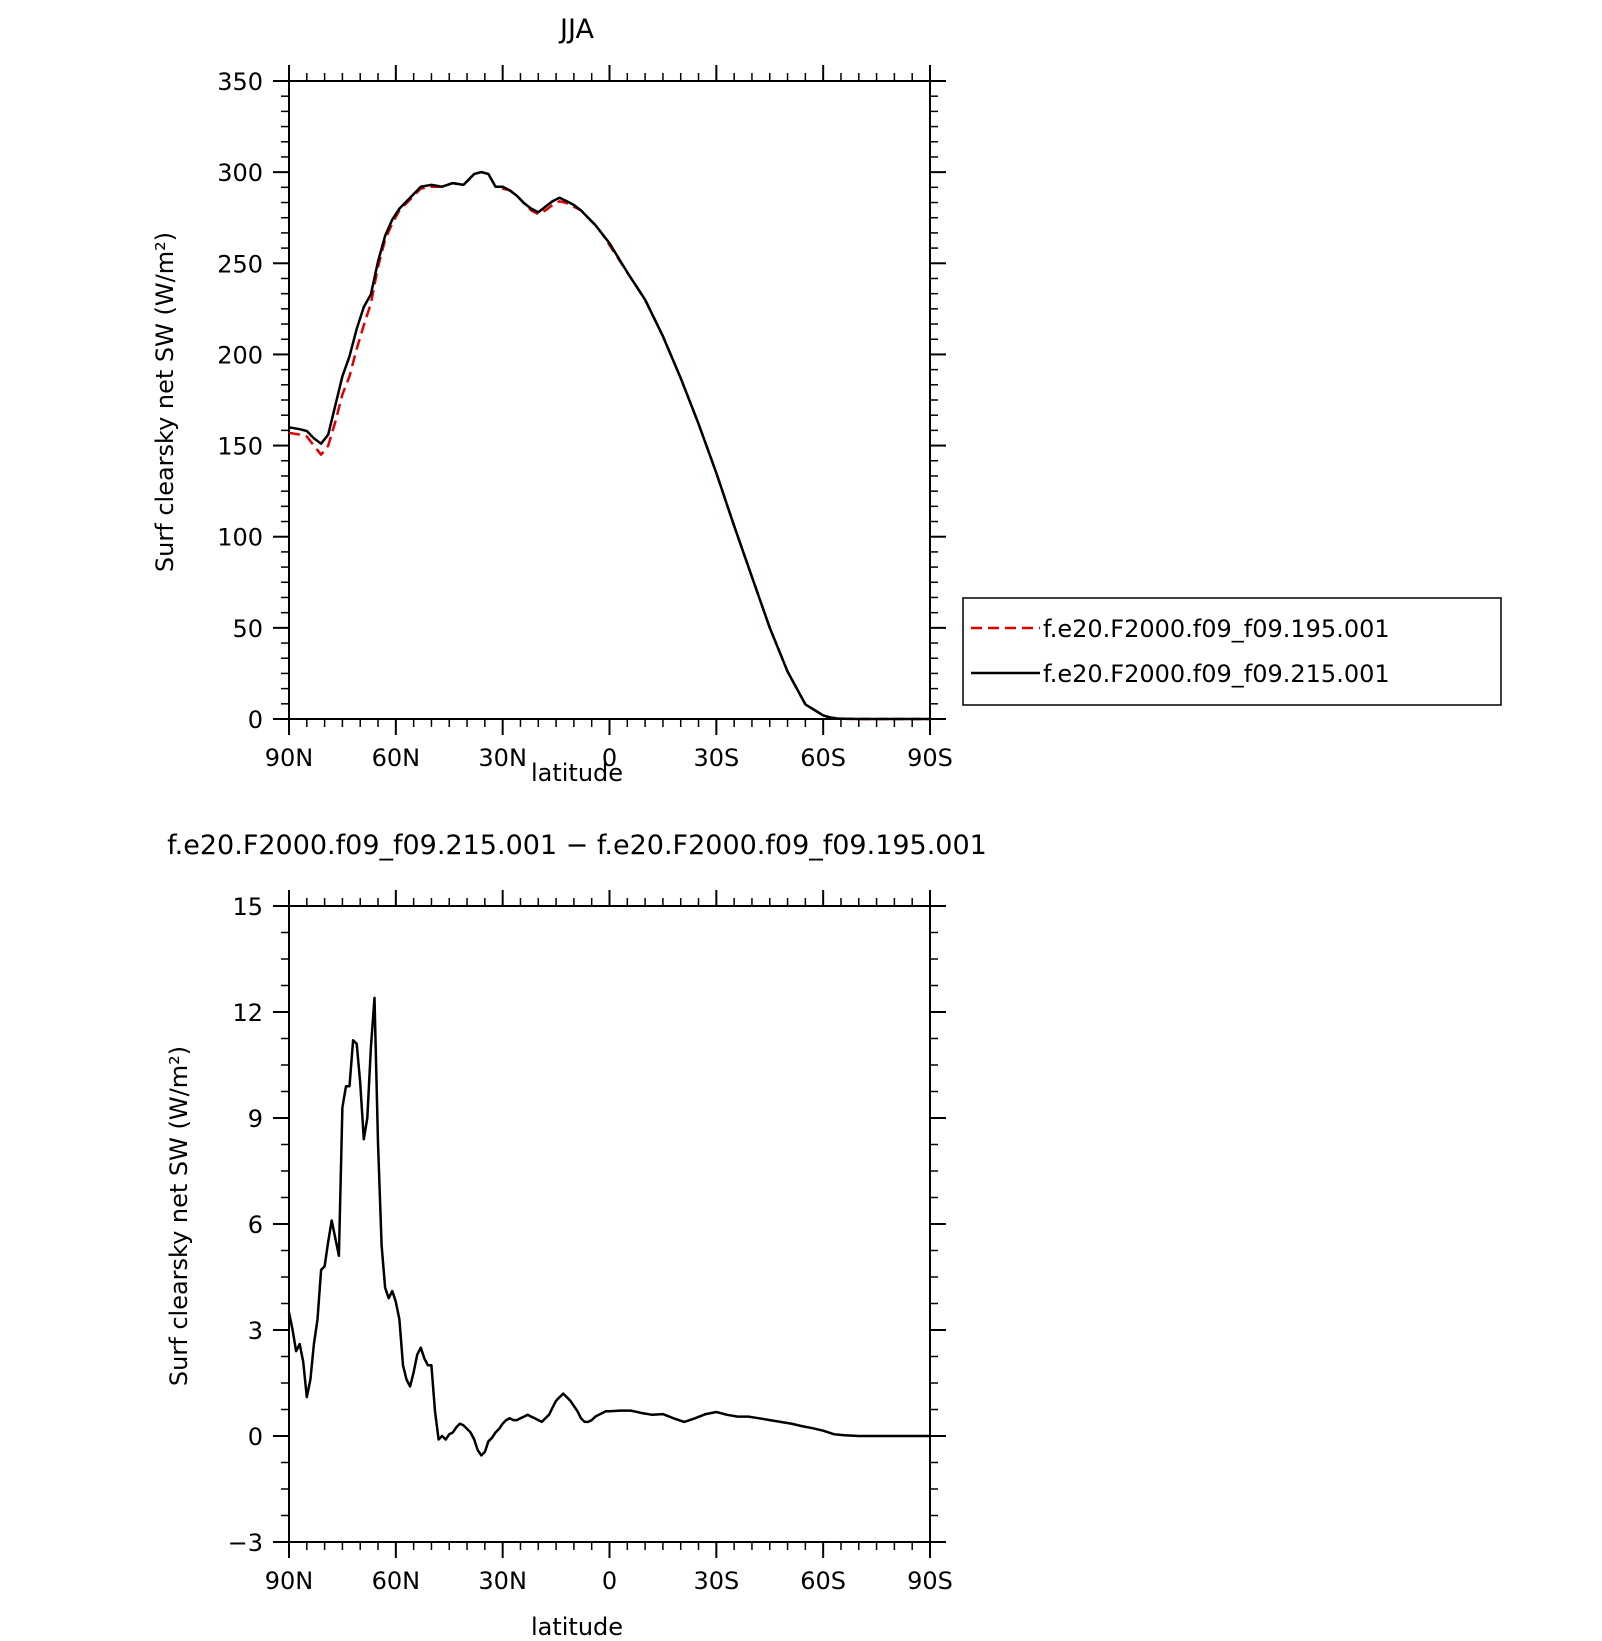 The image size is (1602, 1641). I want to click on y-tick-label: 300, so click(240, 173).